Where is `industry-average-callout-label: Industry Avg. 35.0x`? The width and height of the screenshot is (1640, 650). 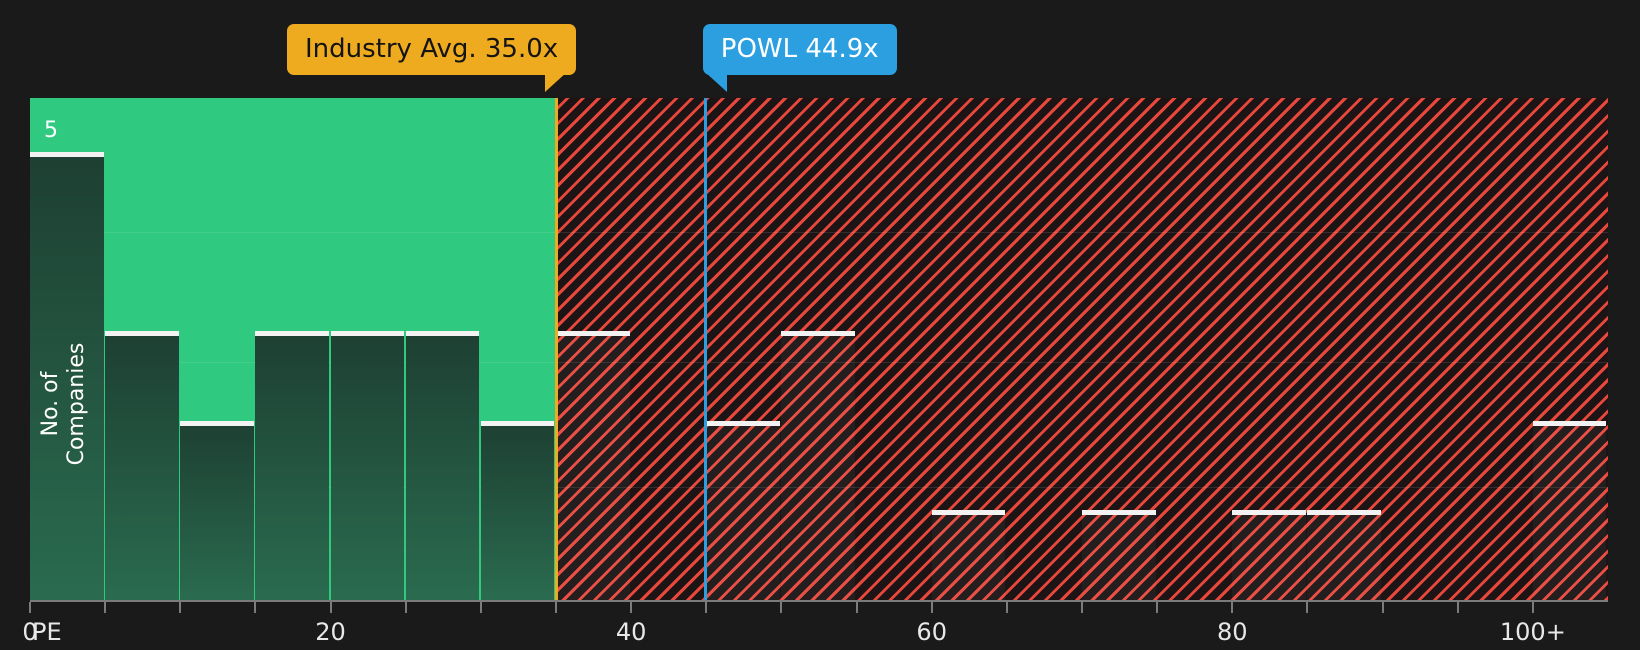
industry-average-callout-label: Industry Avg. 35.0x is located at coordinates (432, 49).